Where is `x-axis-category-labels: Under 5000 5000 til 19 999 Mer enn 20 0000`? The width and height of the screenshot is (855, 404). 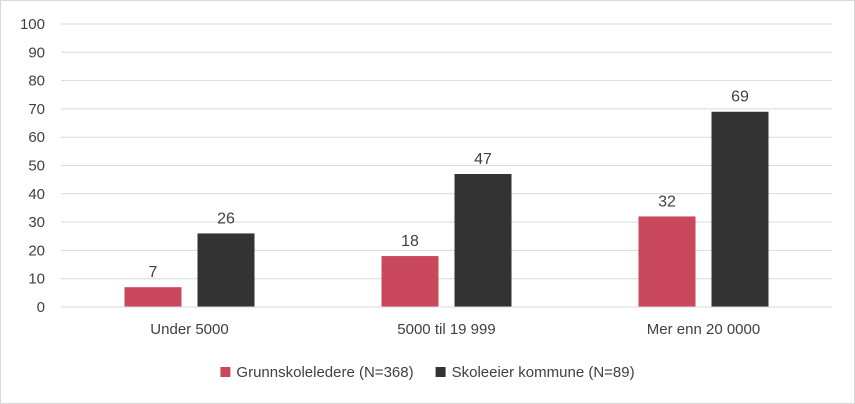
x-axis-category-labels: Under 5000 5000 til 19 999 Mer enn 20 0000 is located at coordinates (455, 329).